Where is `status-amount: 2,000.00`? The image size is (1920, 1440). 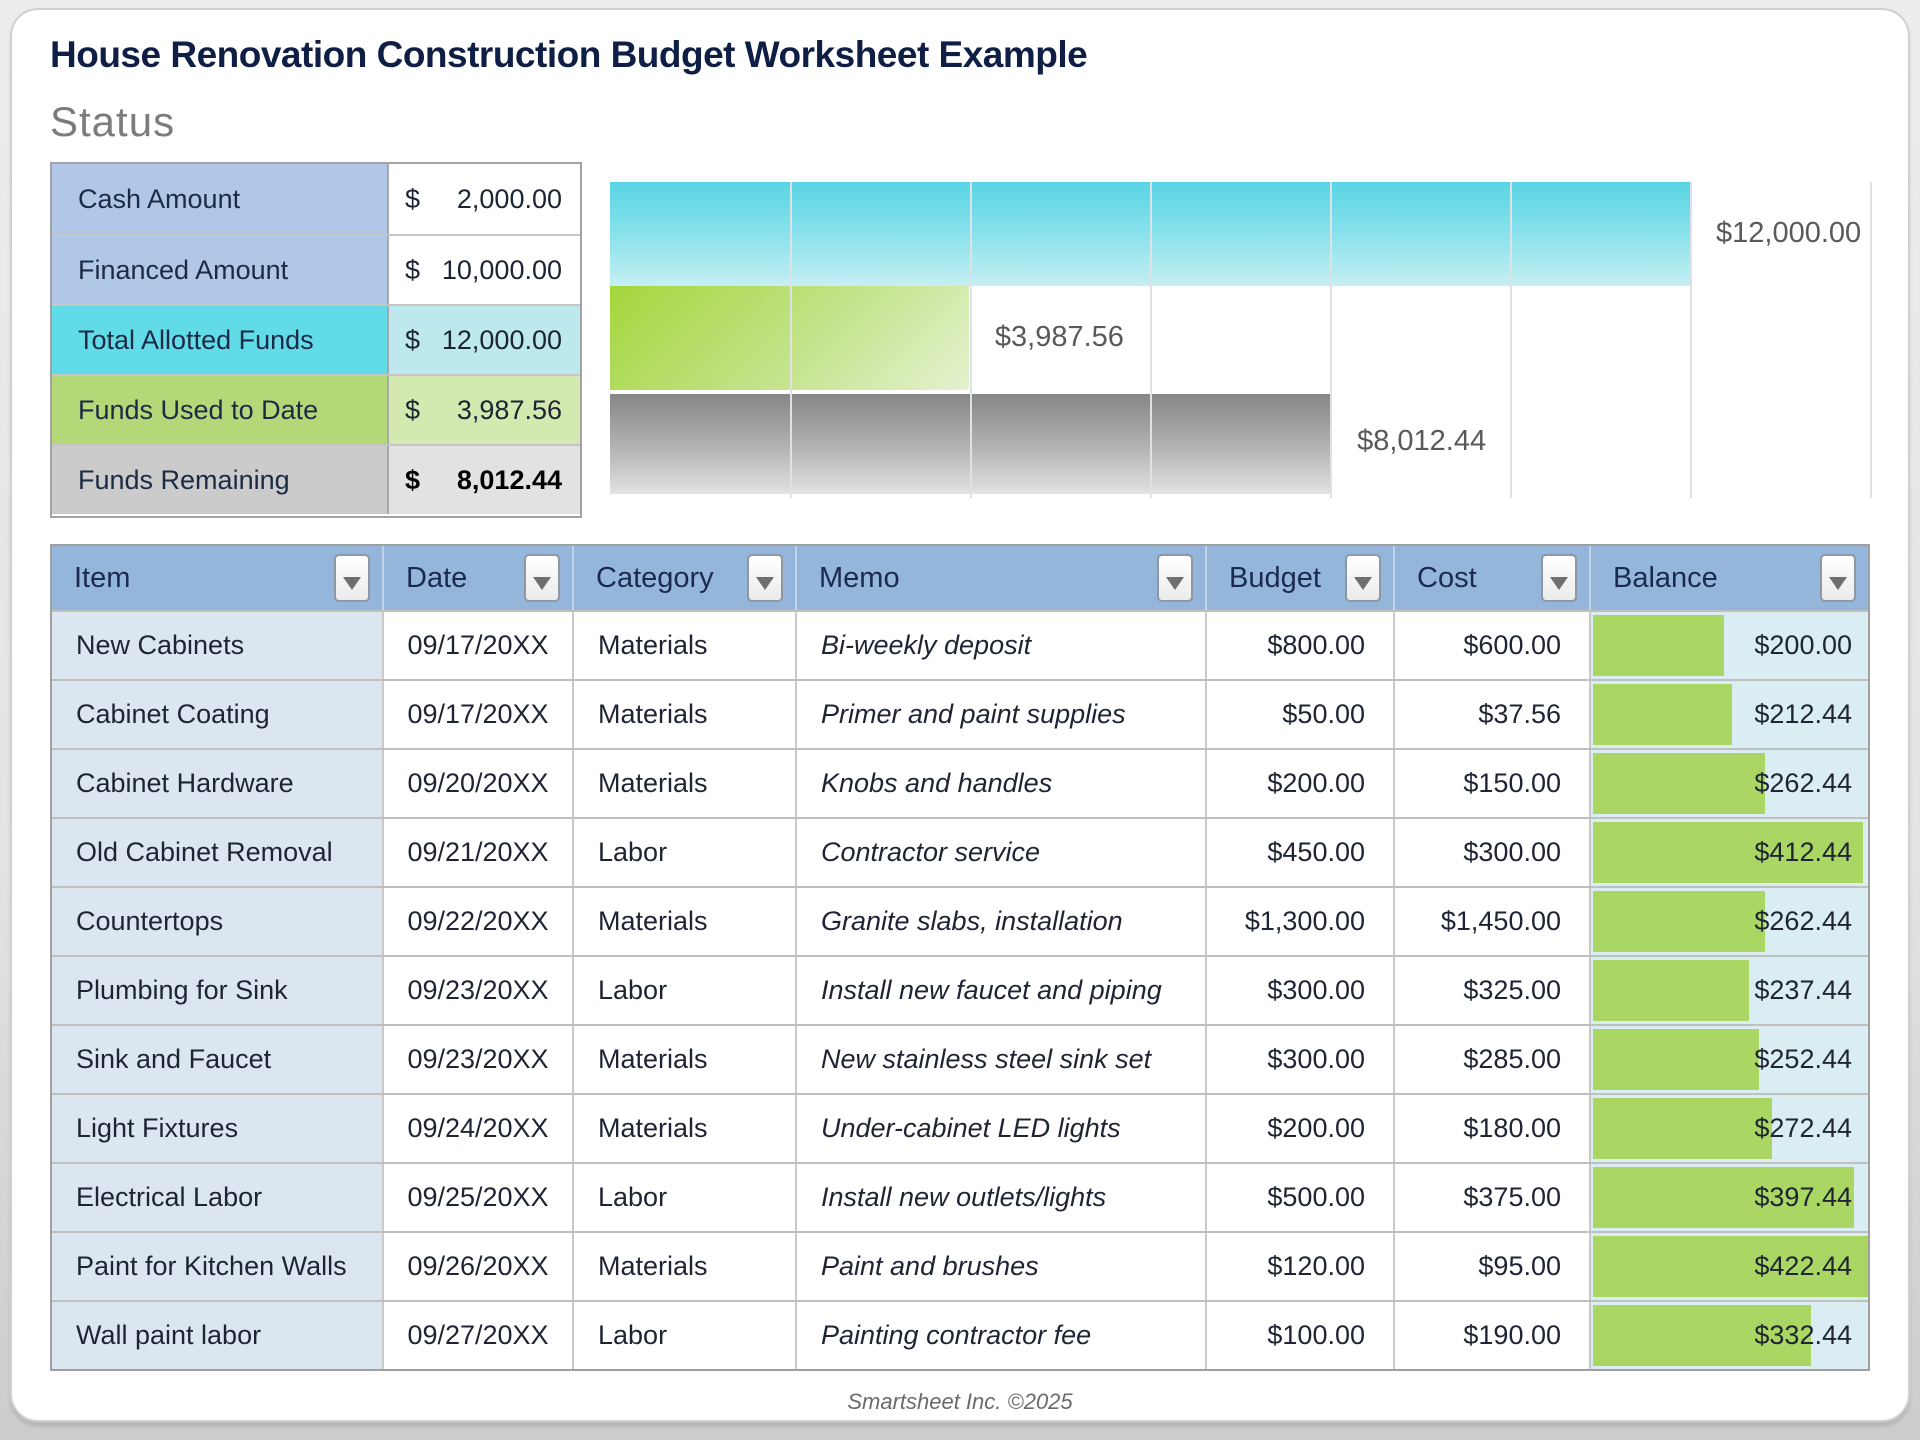
status-amount: 2,000.00 is located at coordinates (509, 198).